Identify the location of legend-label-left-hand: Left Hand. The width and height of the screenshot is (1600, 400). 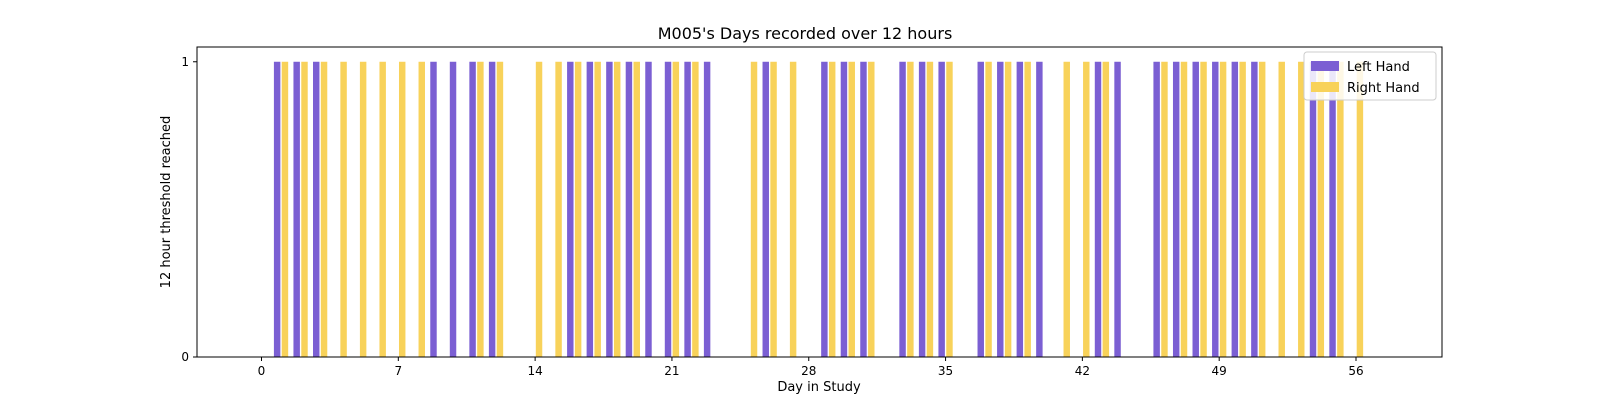
(1378, 67).